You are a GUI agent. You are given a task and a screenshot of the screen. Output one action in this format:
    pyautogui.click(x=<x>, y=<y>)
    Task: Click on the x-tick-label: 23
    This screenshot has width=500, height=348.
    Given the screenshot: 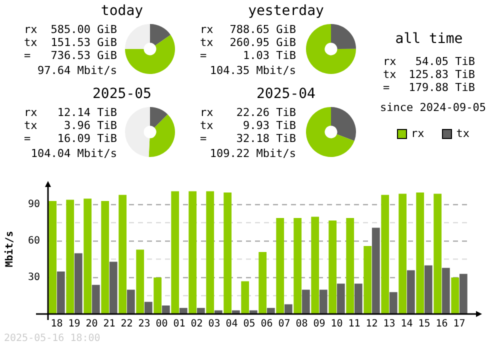 What is the action you would take?
    pyautogui.click(x=144, y=324)
    